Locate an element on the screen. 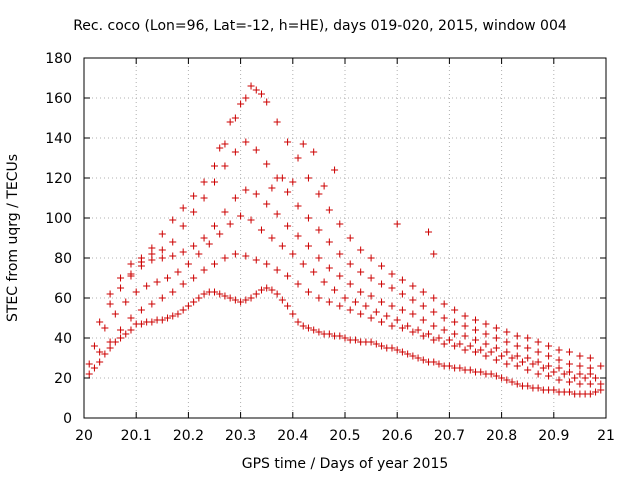 Image resolution: width=640 pixels, height=480 pixels. y-tick-label: 180 is located at coordinates (58, 59).